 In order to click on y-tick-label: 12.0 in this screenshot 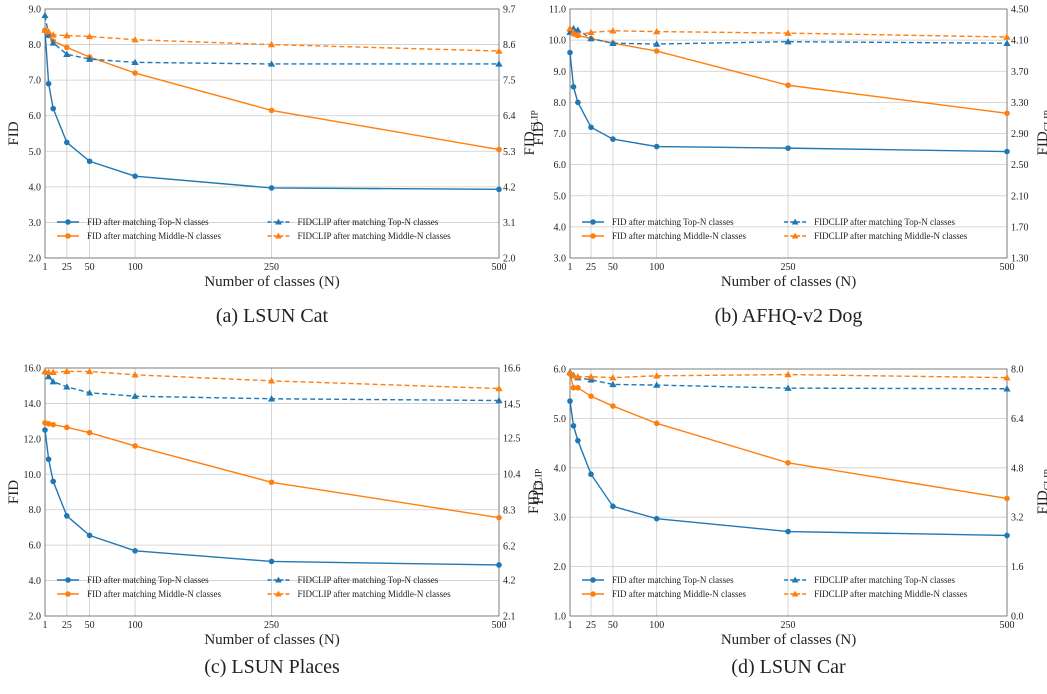, I will do `click(33, 439)`.